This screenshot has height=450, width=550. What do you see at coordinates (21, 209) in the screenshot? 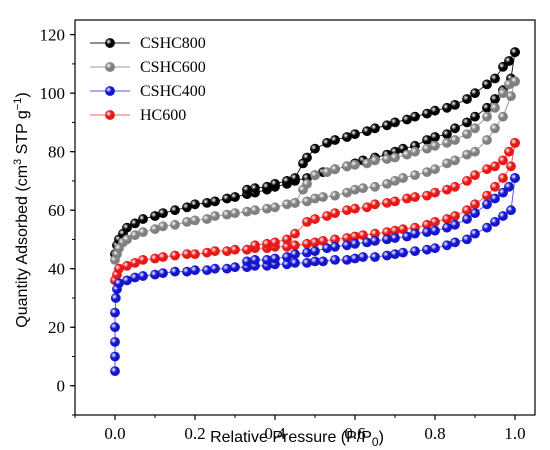
I see `y-axis-title: Quantity Adsorbed (cm3 STP g−1)` at bounding box center [21, 209].